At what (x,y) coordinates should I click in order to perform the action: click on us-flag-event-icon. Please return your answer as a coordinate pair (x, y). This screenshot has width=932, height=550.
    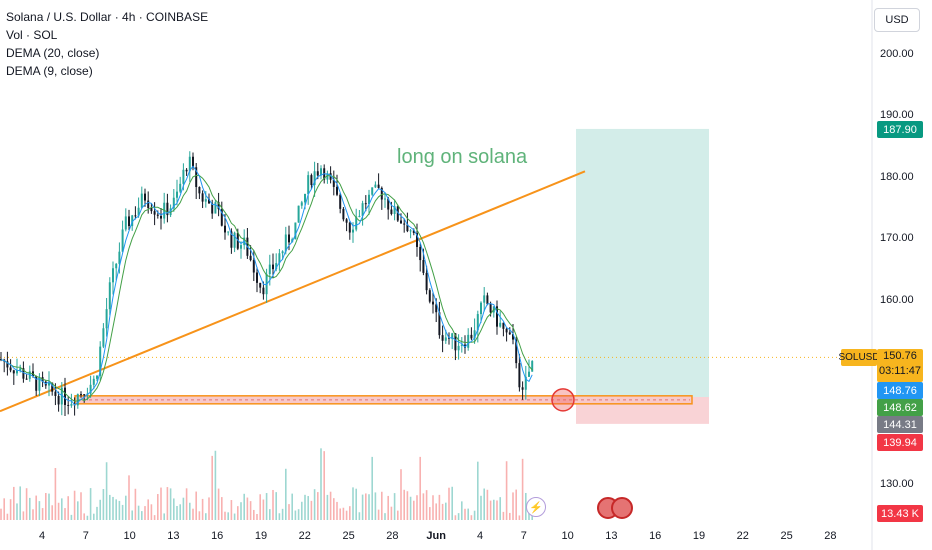
    Looking at the image, I should click on (622, 508).